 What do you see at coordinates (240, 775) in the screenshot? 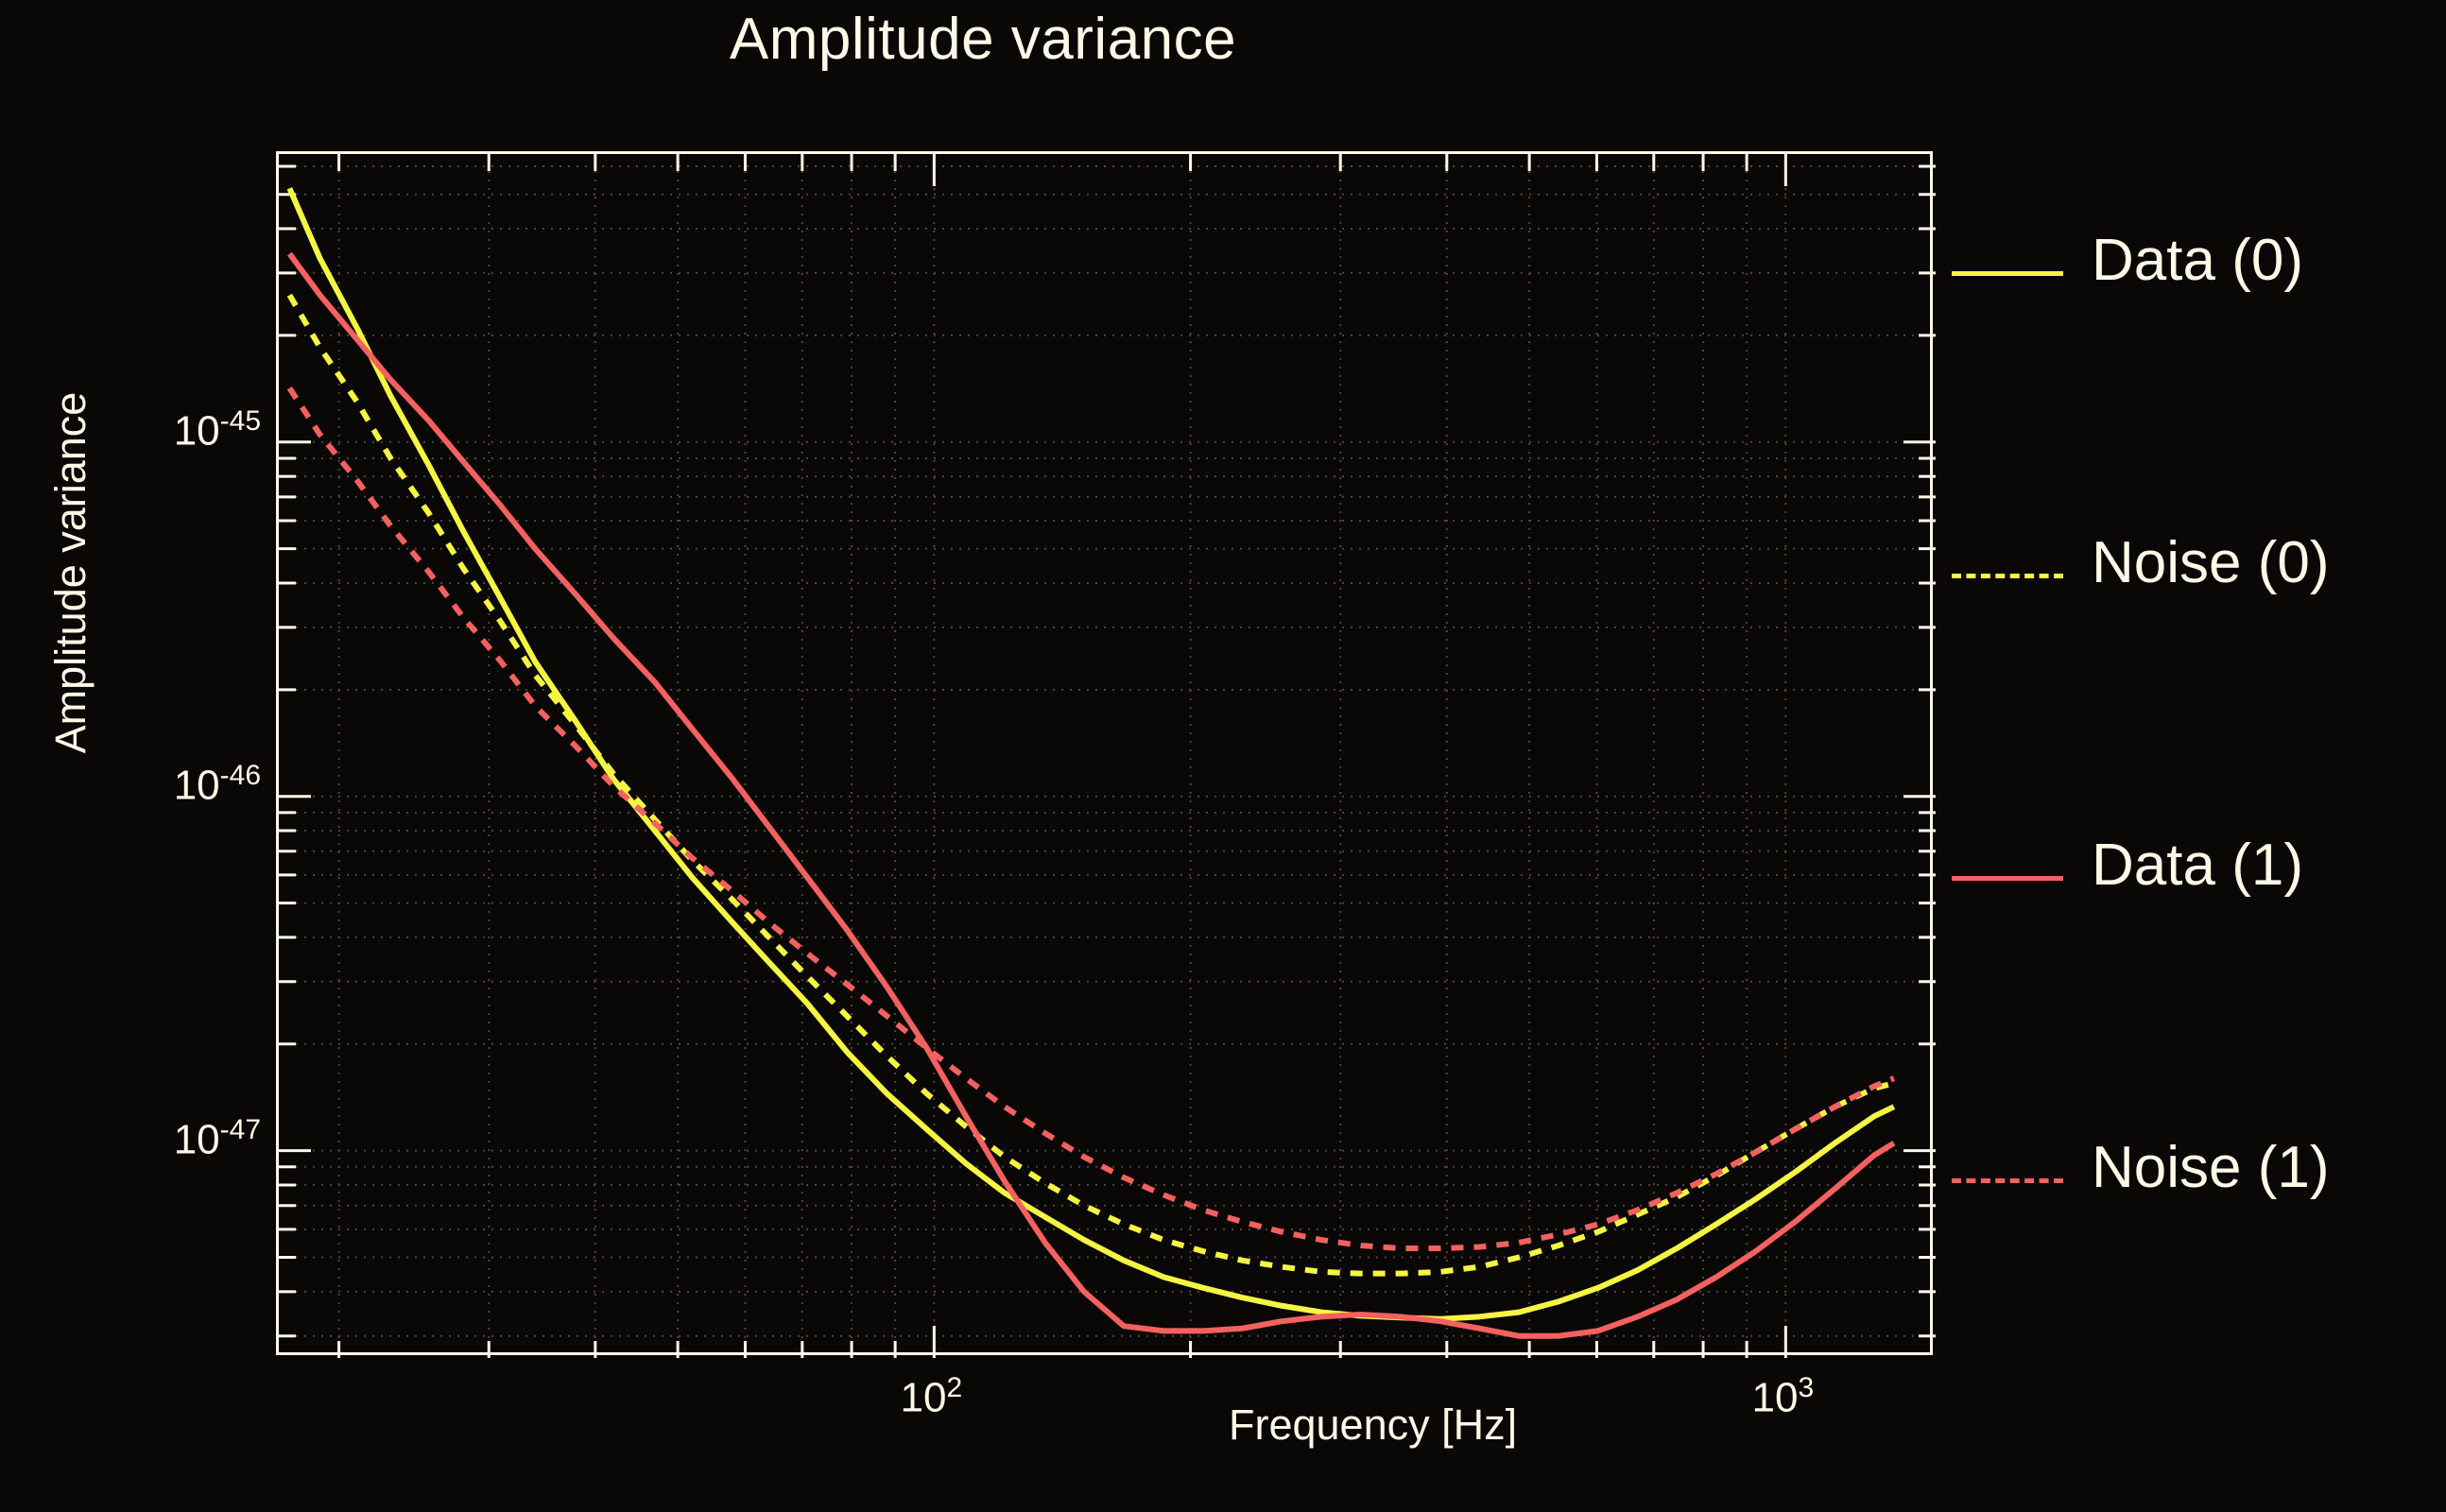
I see `y-tick-exponent: -46` at bounding box center [240, 775].